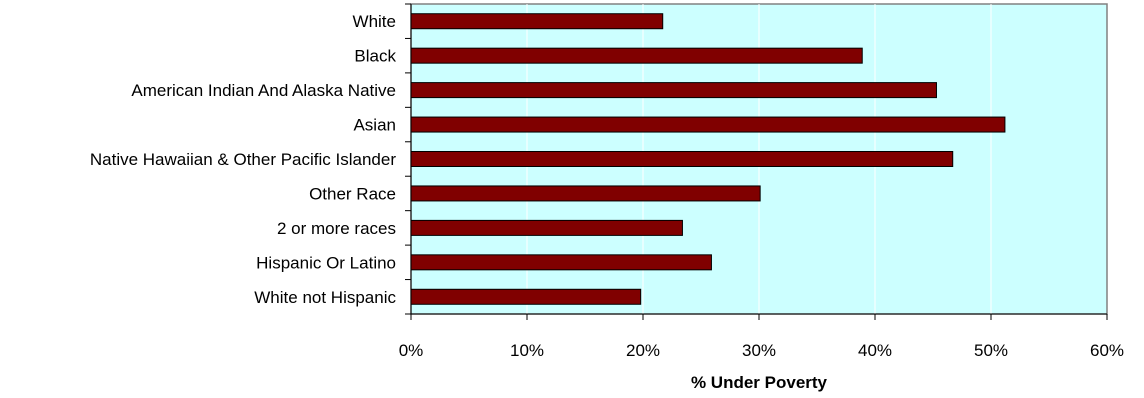 Image resolution: width=1144 pixels, height=398 pixels. What do you see at coordinates (243, 159) in the screenshot?
I see `category-label: Native Hawaiian & Other Pacific Islander` at bounding box center [243, 159].